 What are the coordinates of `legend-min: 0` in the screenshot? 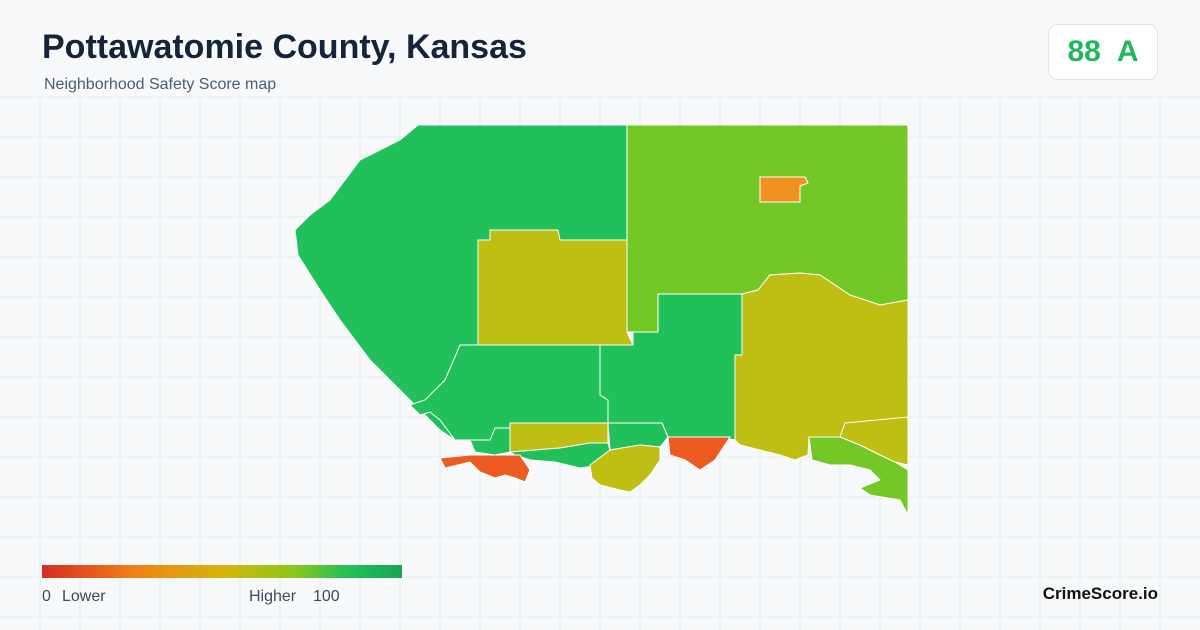 It's located at (46, 596).